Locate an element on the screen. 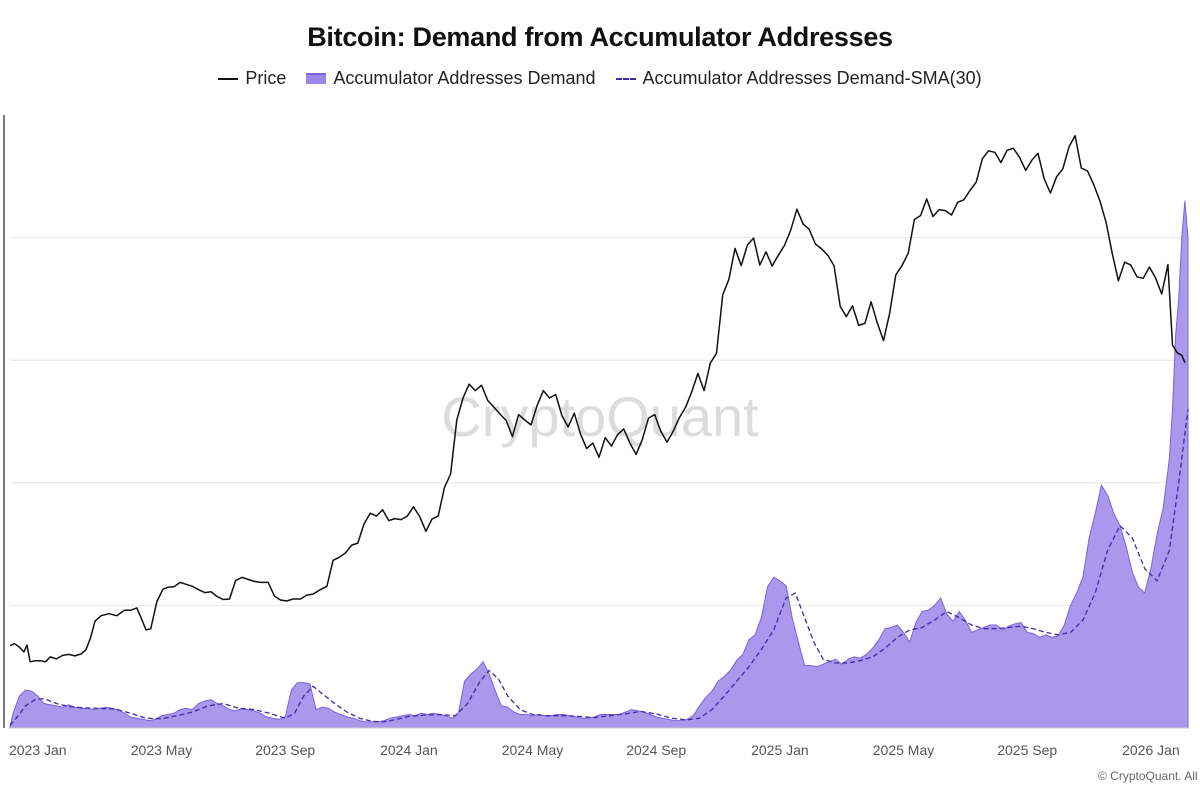  x-tick-label-0: 2023 Jan is located at coordinates (38, 750).